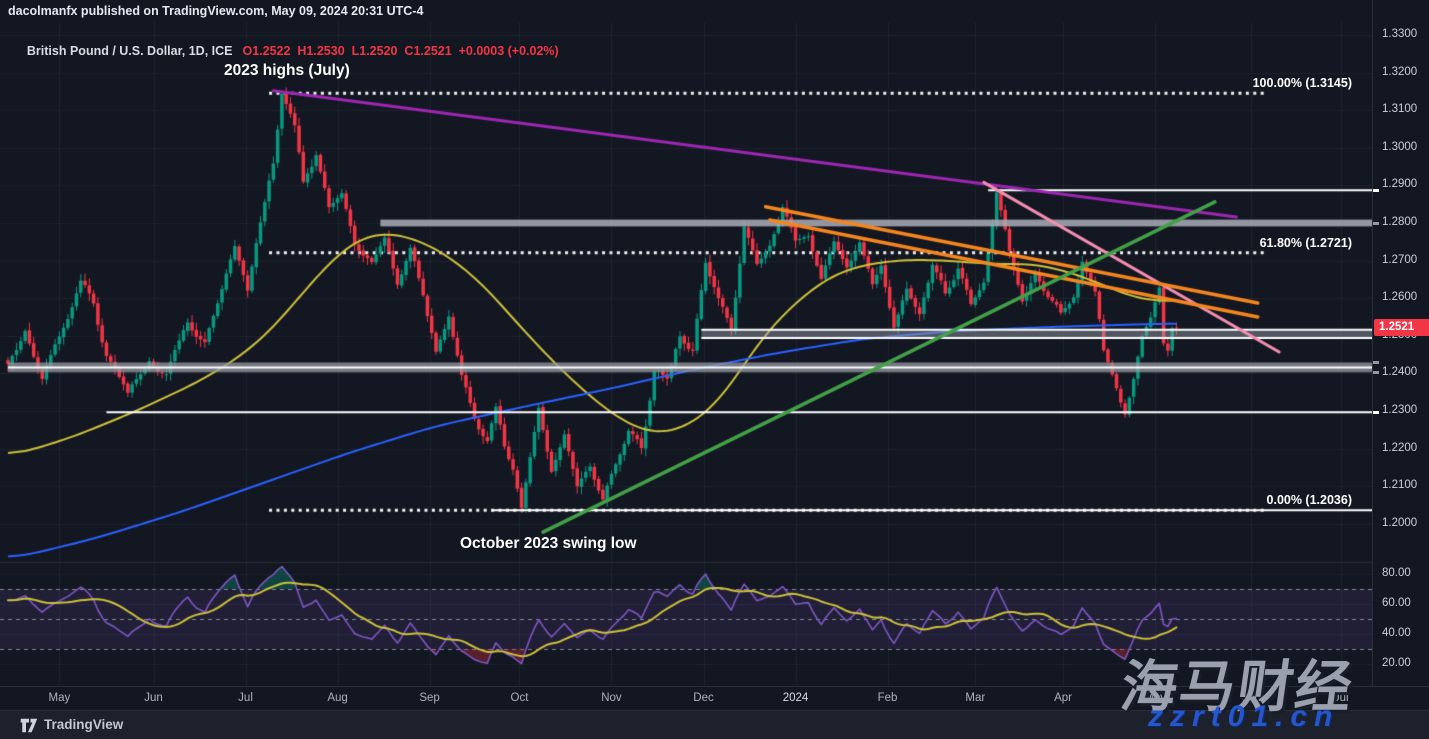 The image size is (1429, 739). Describe the element at coordinates (1063, 698) in the screenshot. I see `time-axis-label: Apr` at that location.